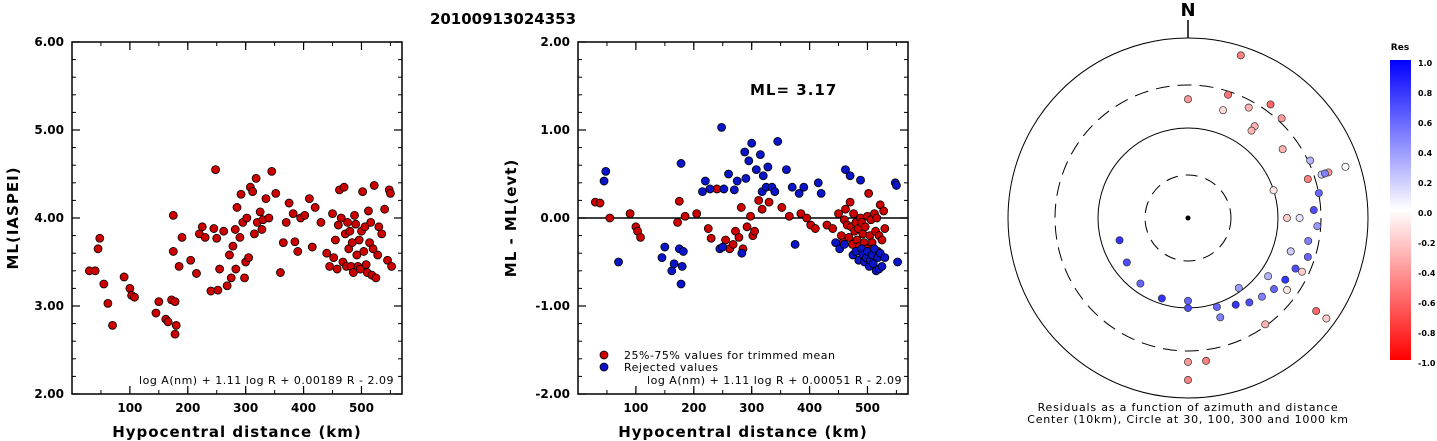 This screenshot has width=1437, height=441. I want to click on y-tick-label: 6.00, so click(49, 42).